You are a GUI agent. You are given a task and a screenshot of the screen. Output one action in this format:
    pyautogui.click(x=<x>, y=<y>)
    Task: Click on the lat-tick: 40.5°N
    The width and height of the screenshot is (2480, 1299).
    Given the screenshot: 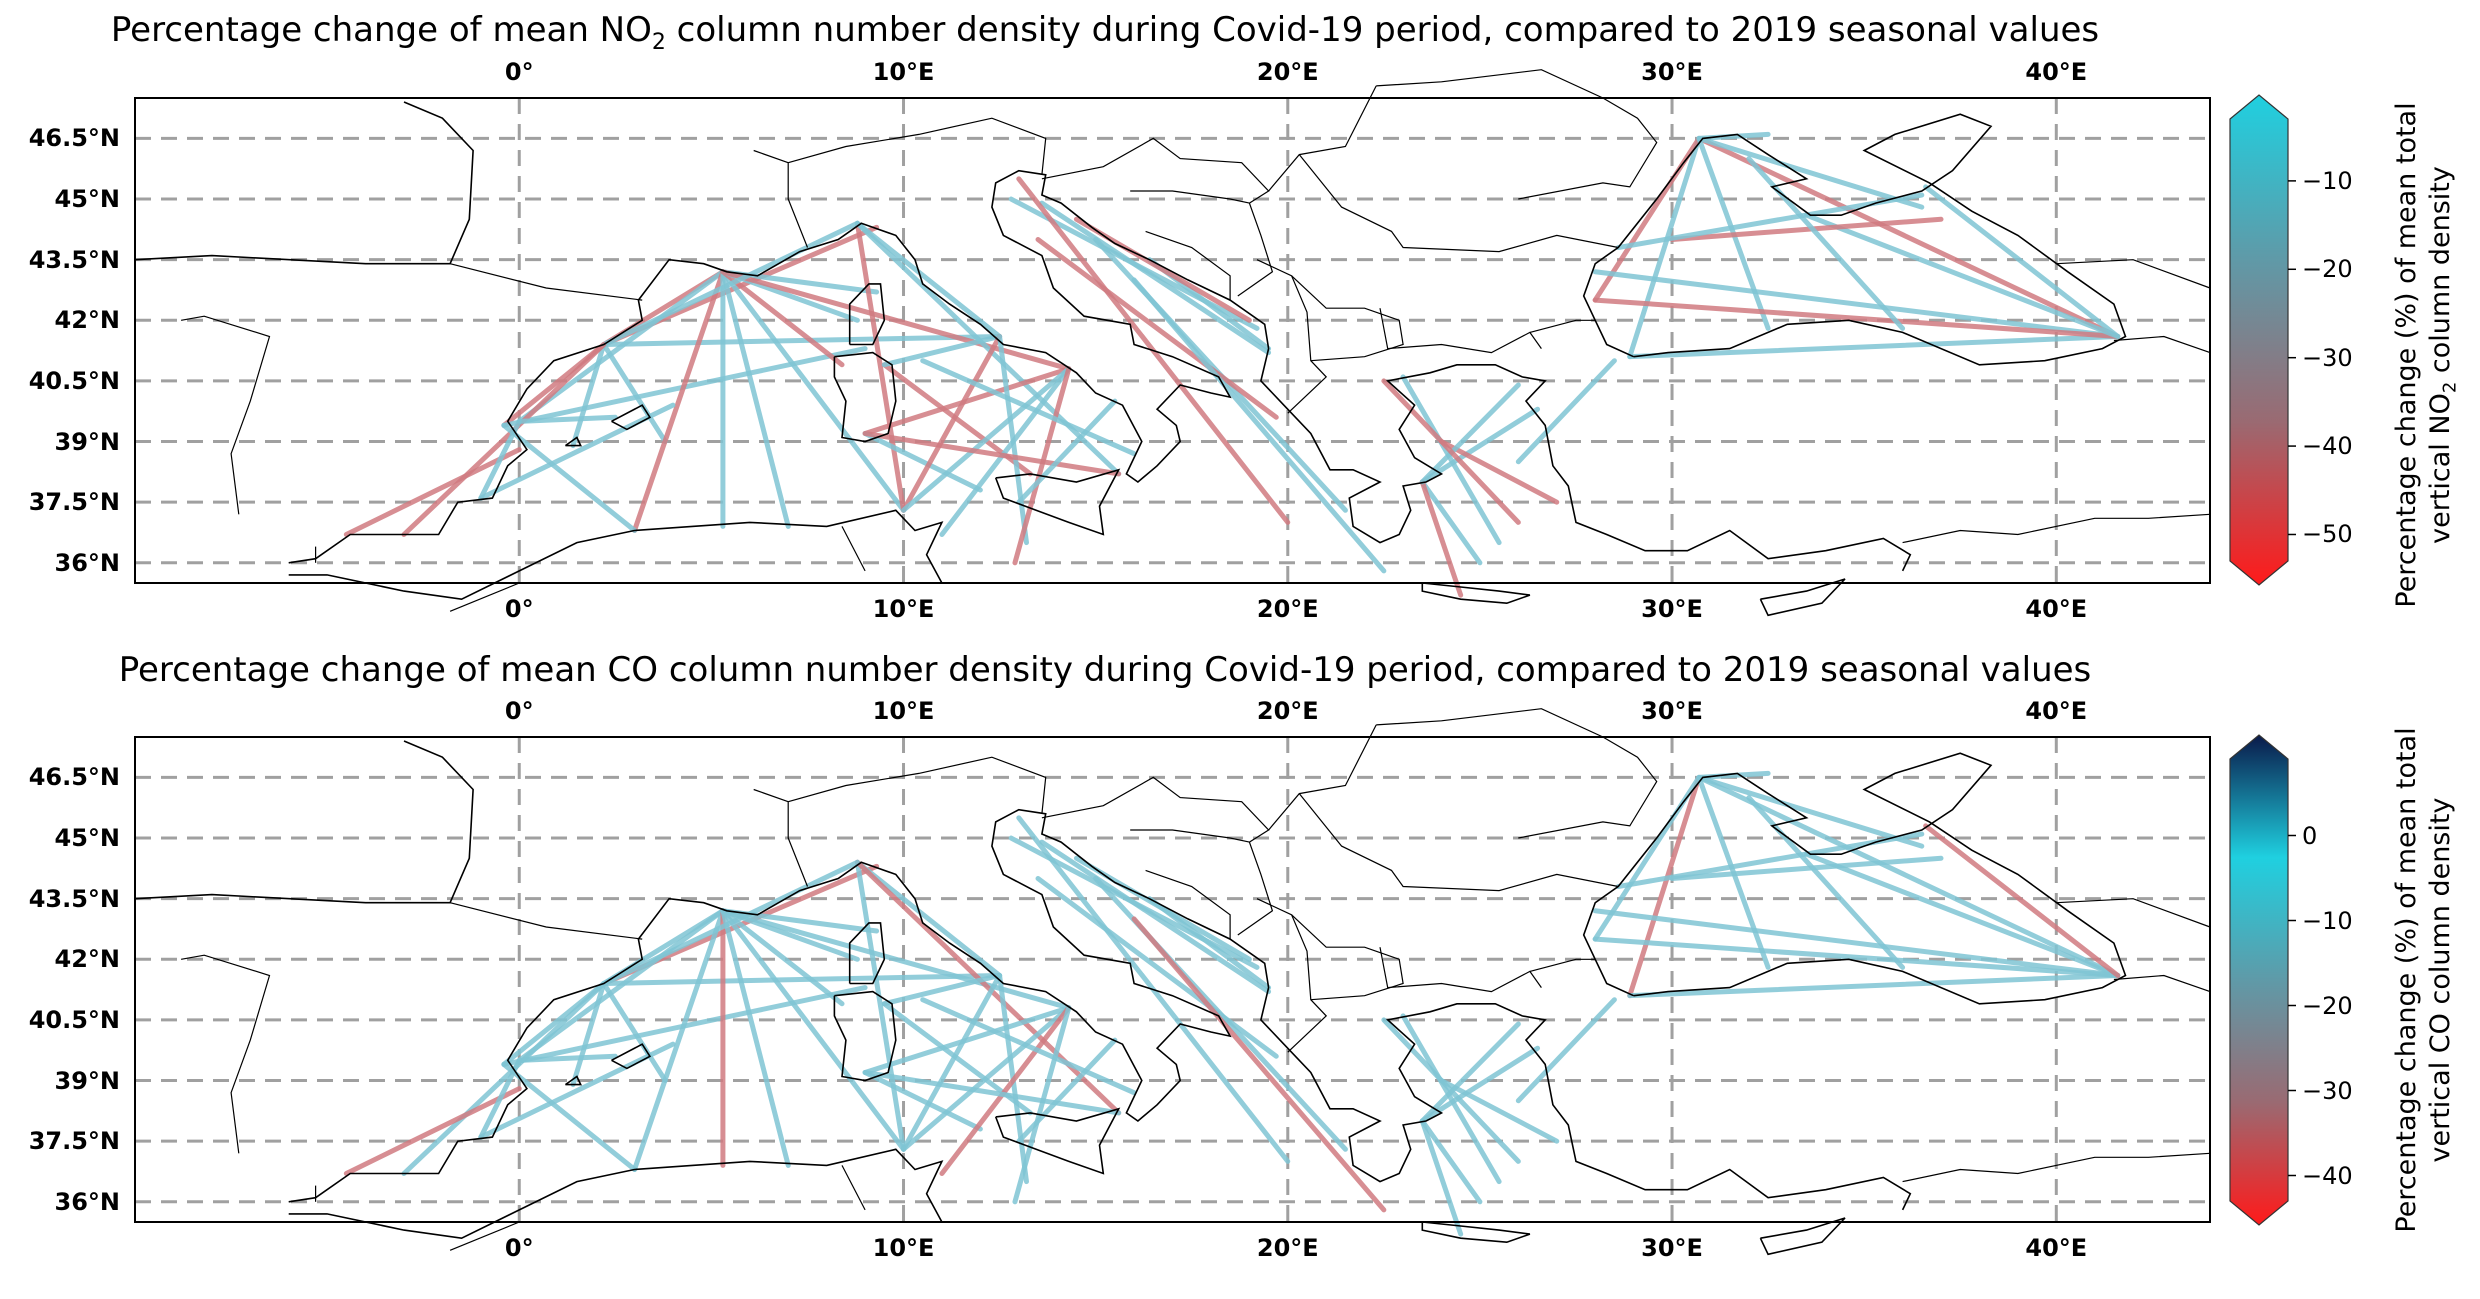 What is the action you would take?
    pyautogui.click(x=74, y=1019)
    